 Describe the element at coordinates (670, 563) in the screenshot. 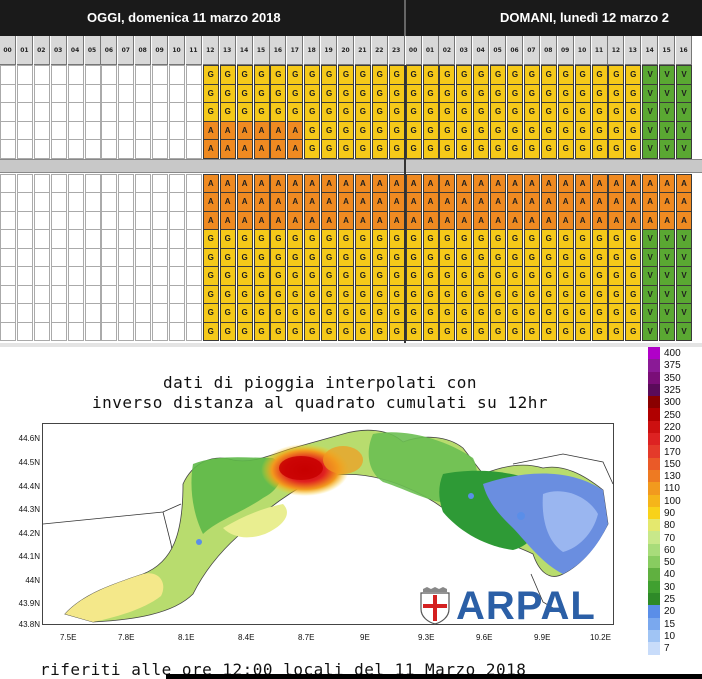

I see `colorbar-label: 50` at that location.